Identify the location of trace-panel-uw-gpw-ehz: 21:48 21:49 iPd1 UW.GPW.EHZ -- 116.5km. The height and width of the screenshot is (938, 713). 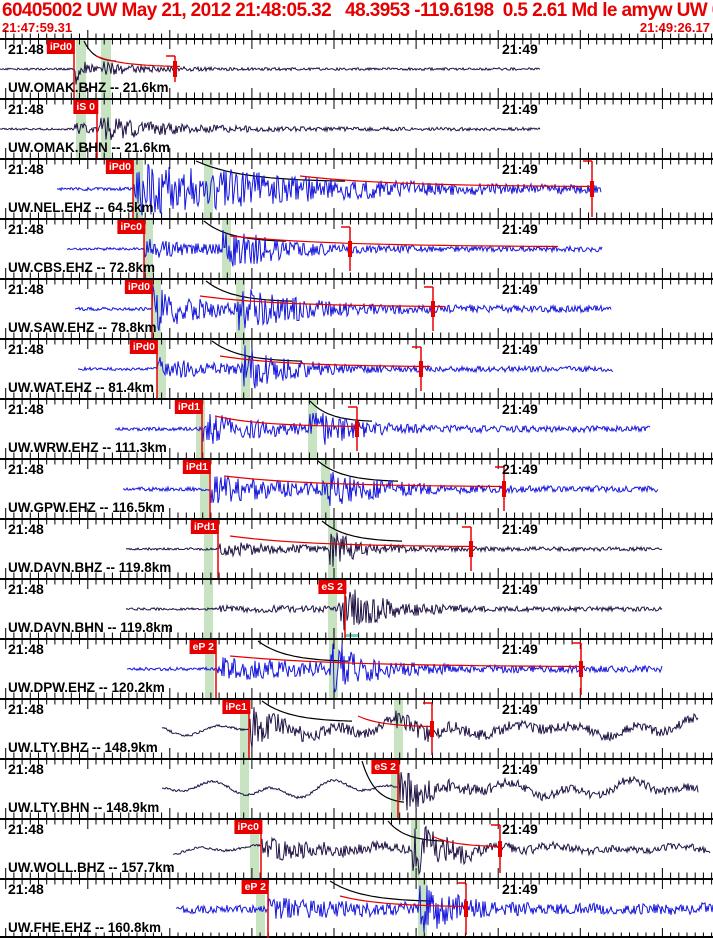
(356, 488).